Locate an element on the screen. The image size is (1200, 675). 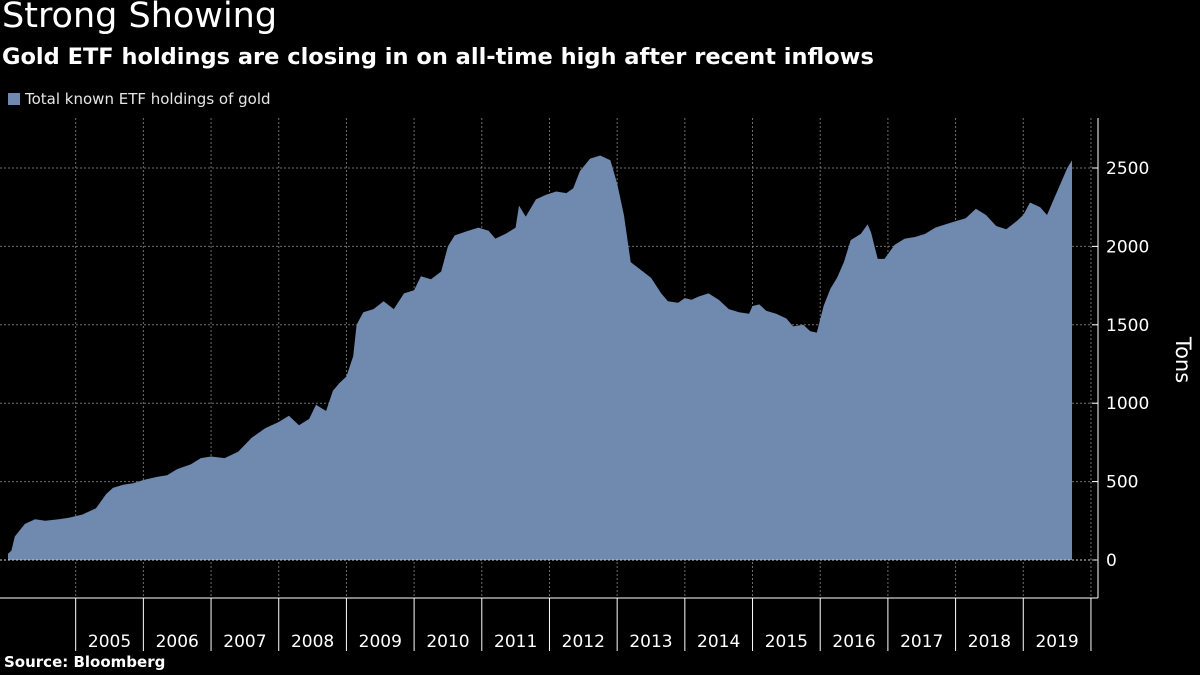
x-tick-label: 2006 is located at coordinates (177, 642).